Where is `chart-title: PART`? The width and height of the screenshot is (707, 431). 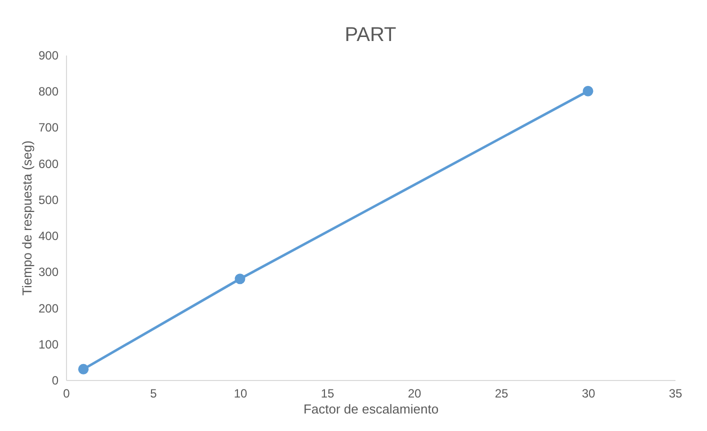 chart-title: PART is located at coordinates (370, 35).